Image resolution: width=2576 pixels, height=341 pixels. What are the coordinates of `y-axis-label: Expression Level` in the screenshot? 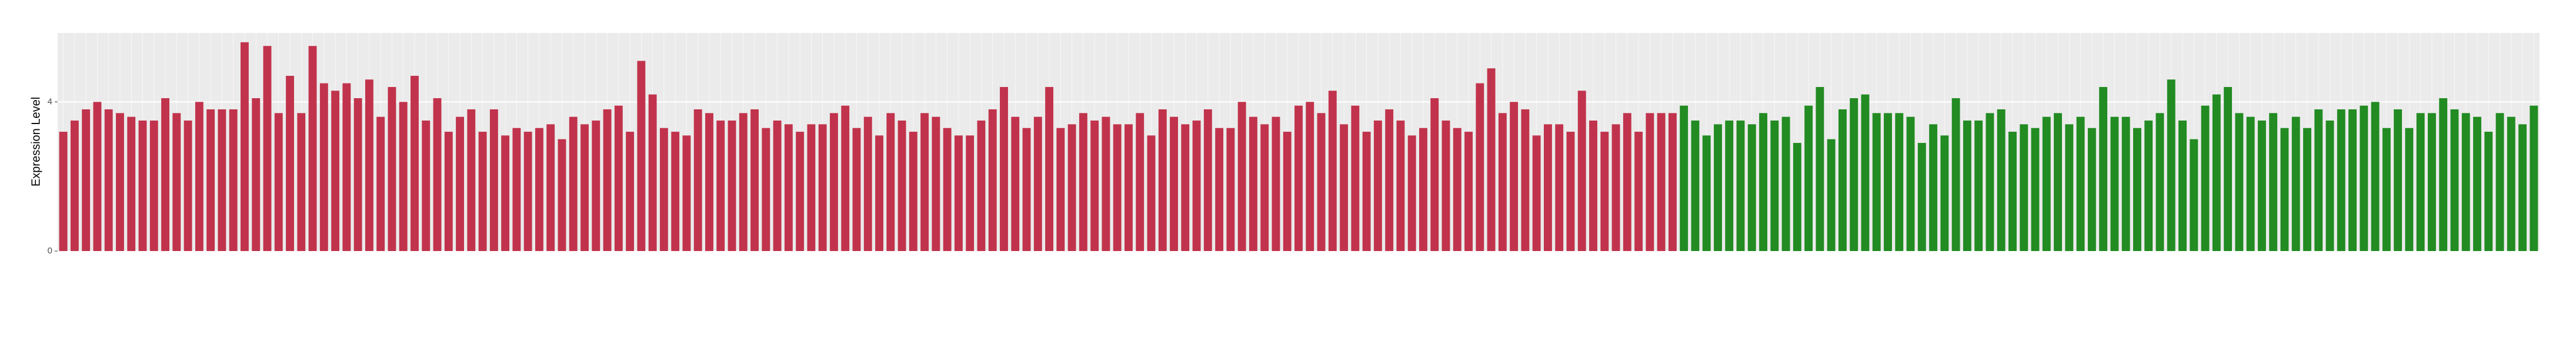 It's located at (35, 141).